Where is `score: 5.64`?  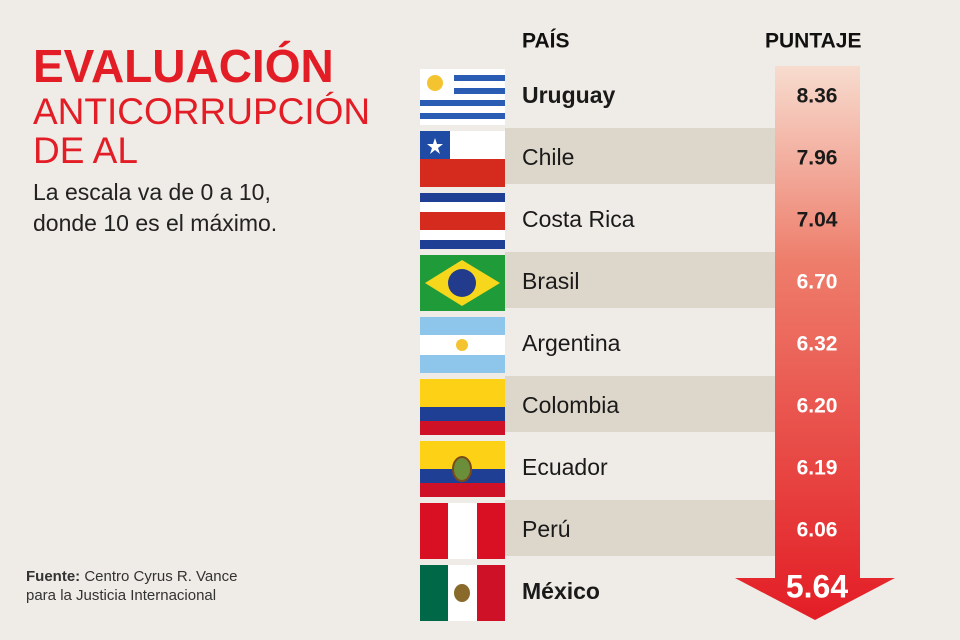 score: 5.64 is located at coordinates (817, 586).